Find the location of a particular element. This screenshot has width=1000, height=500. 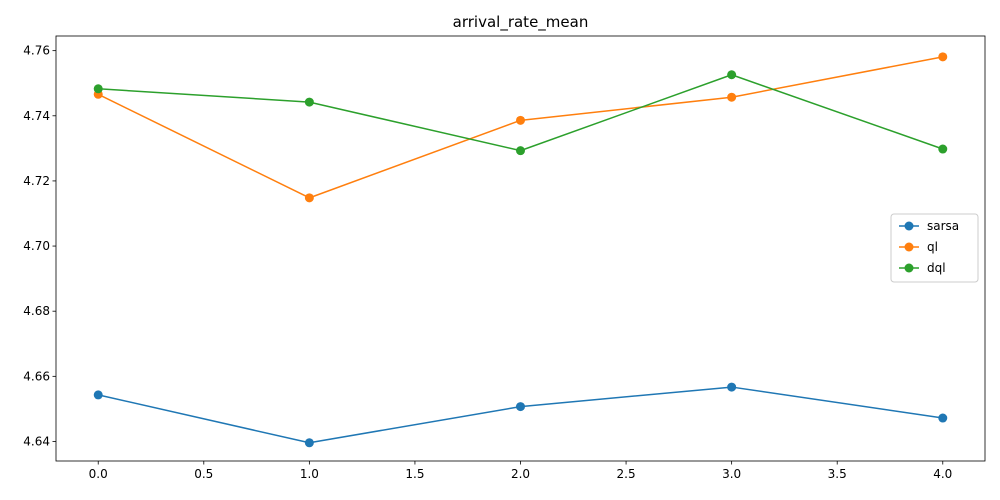

y-tick-label: 4.68 is located at coordinates (36, 311).